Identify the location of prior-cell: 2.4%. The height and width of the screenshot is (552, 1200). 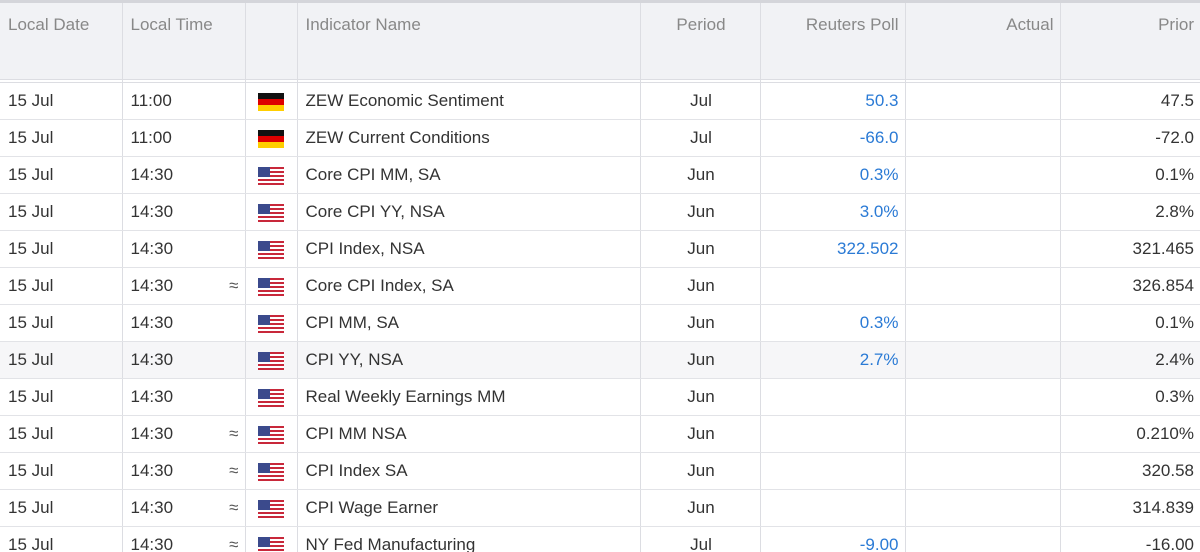
(1130, 360).